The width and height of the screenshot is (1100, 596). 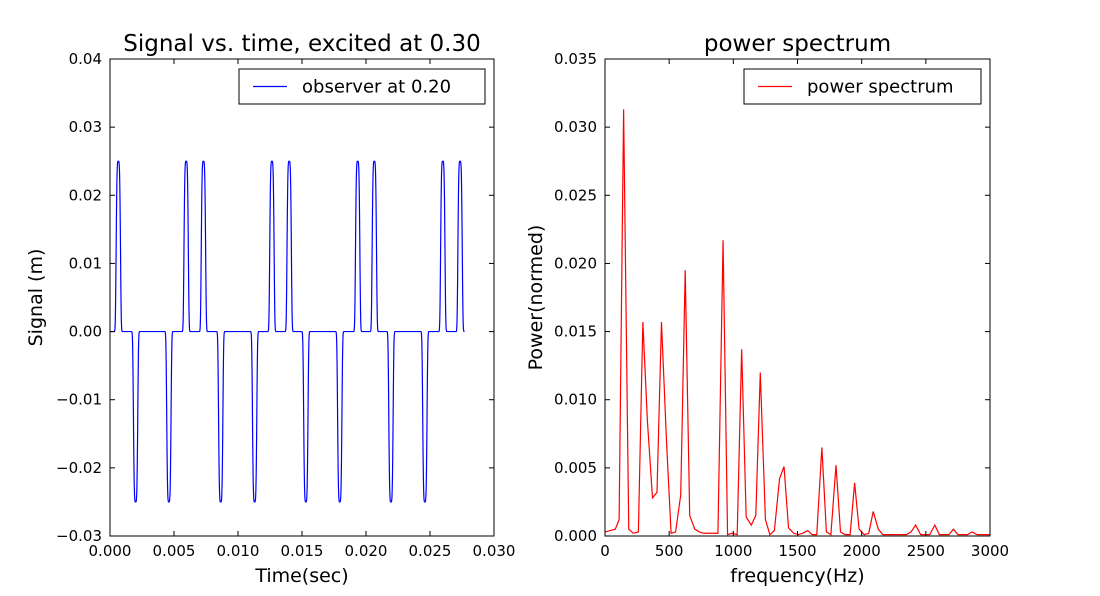 I want to click on y-tick-label: 0.025, so click(x=575, y=195).